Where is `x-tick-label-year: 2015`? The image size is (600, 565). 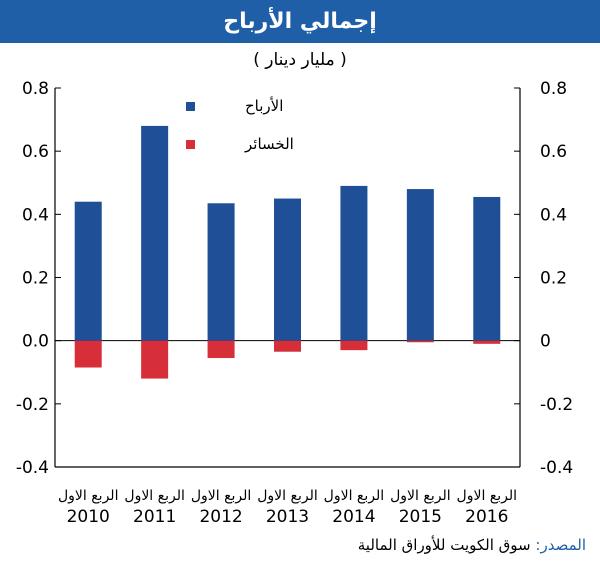 x-tick-label-year: 2015 is located at coordinates (420, 517).